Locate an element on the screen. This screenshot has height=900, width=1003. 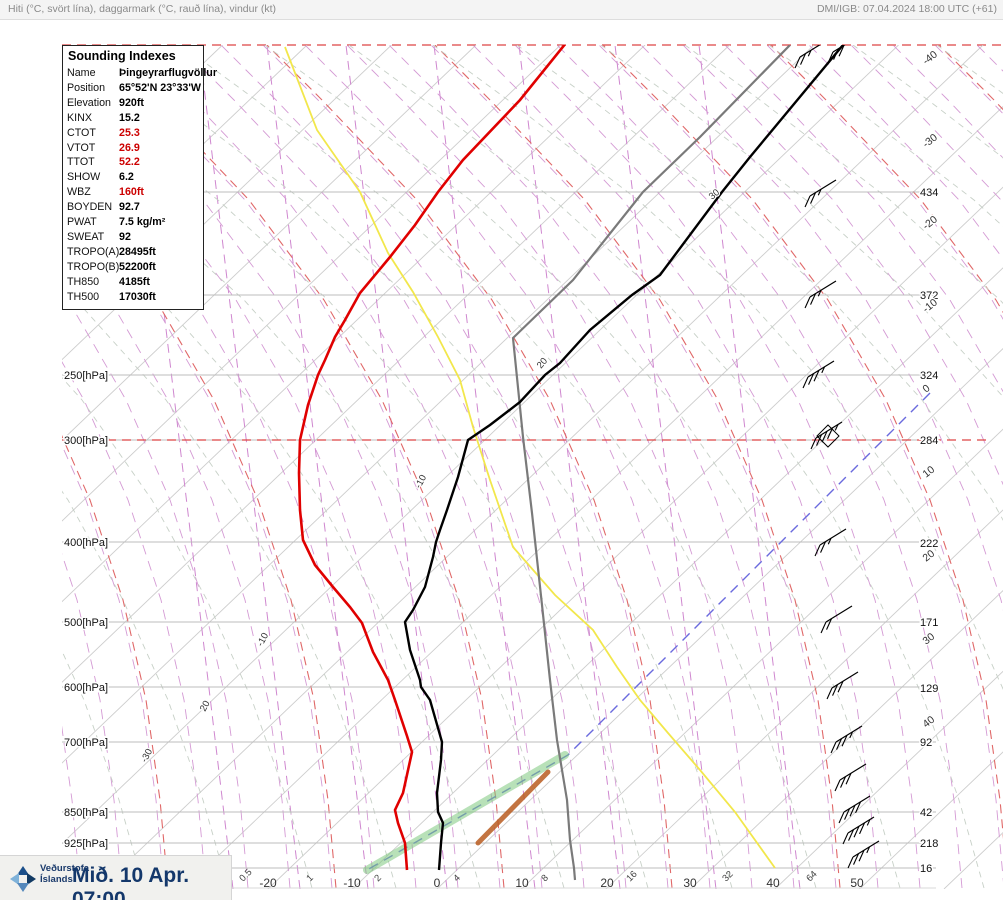
index-label: CTOT is located at coordinates (81, 132).